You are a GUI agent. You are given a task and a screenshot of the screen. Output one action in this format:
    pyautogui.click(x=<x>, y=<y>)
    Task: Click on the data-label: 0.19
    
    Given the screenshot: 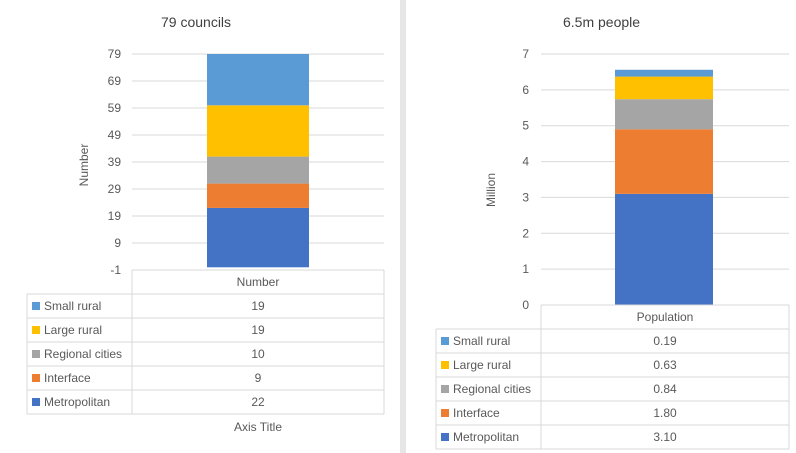 What is the action you would take?
    pyautogui.click(x=665, y=341)
    